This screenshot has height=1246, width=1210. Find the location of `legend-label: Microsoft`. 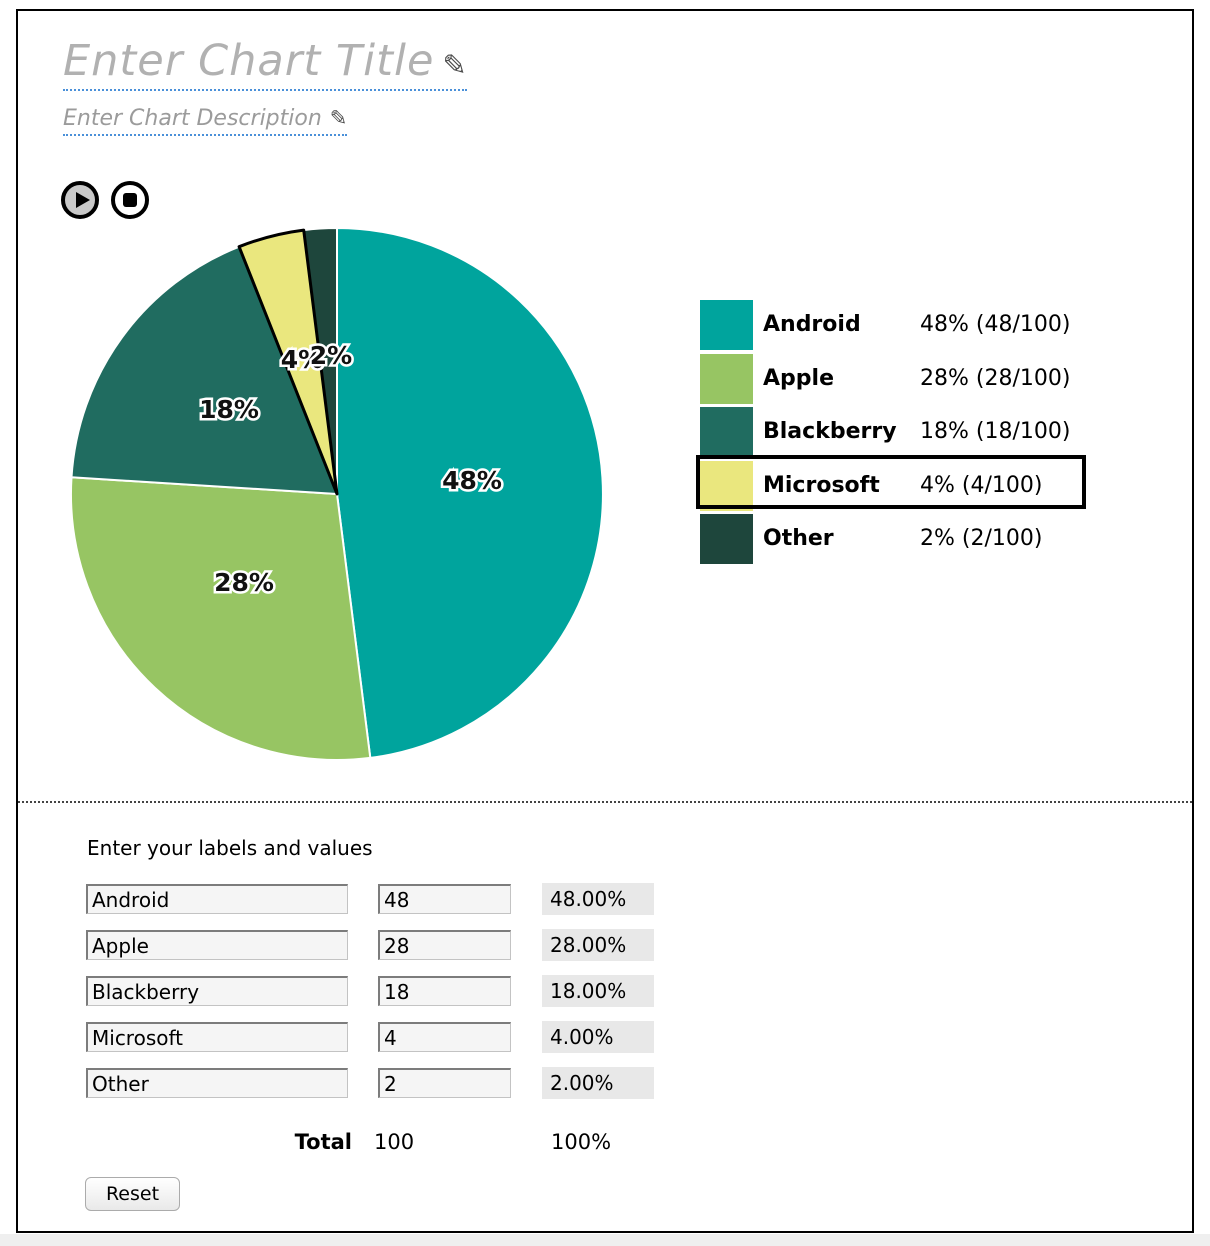

legend-label: Microsoft is located at coordinates (821, 485).